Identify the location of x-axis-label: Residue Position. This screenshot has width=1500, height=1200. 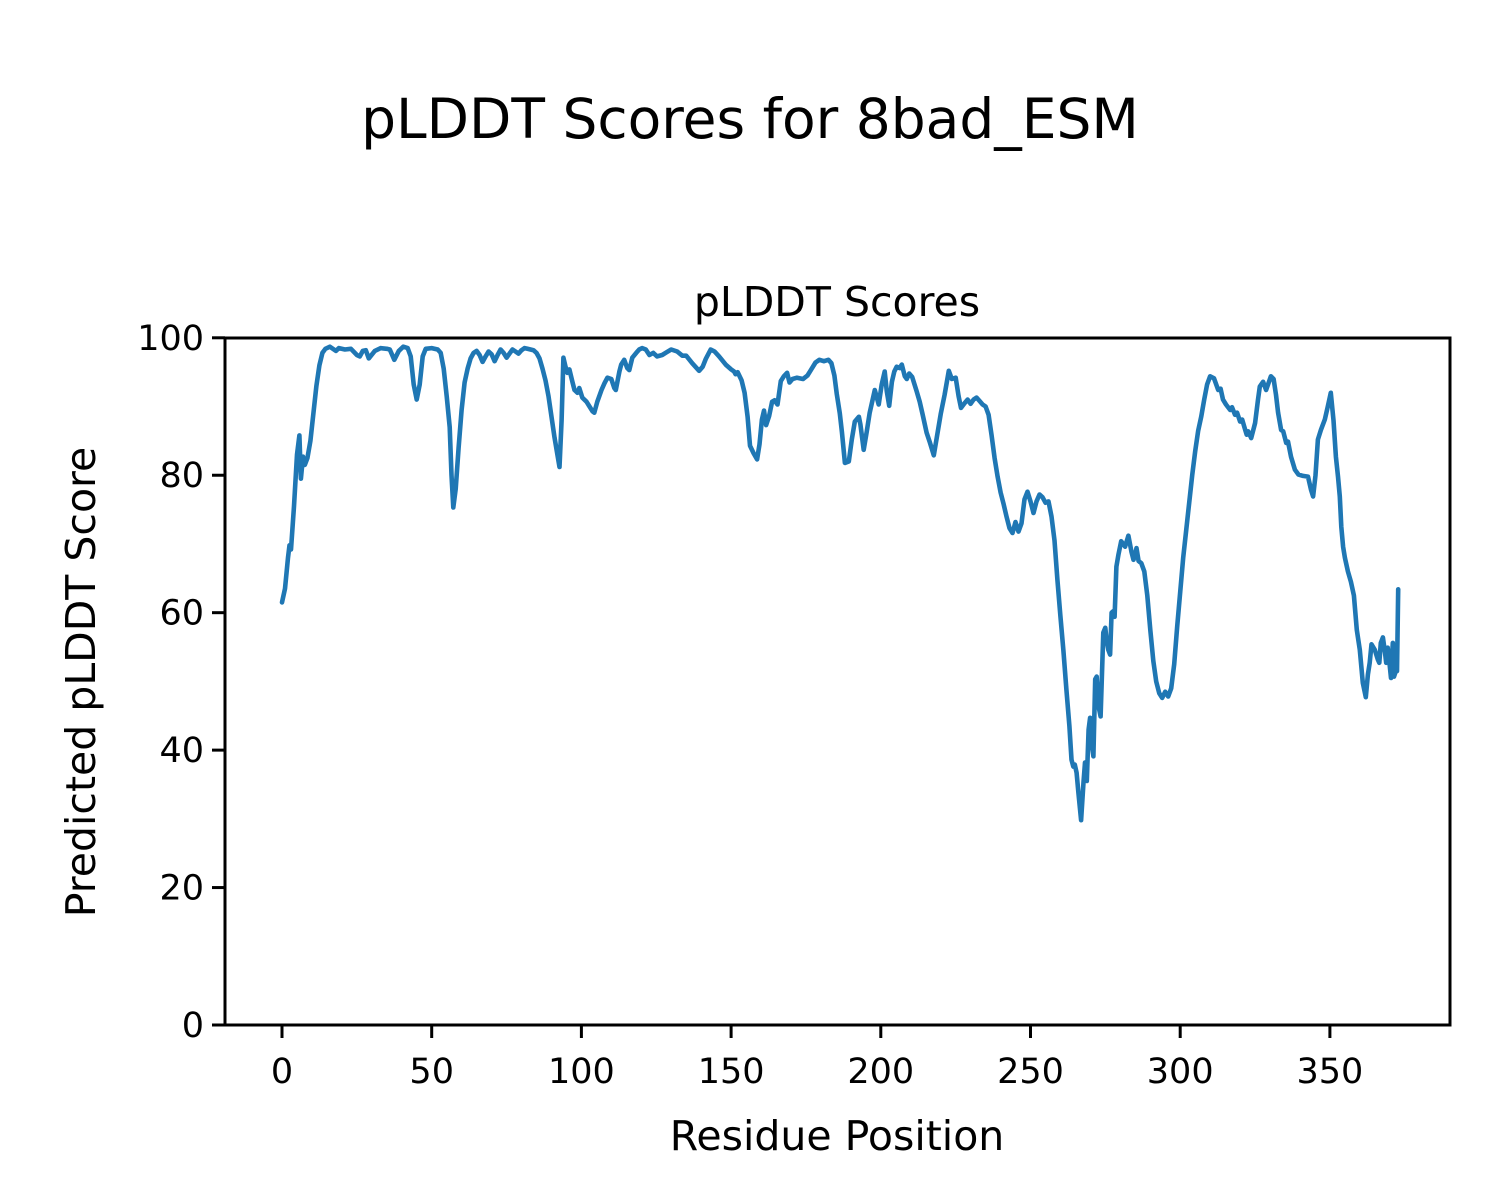
(837, 1136).